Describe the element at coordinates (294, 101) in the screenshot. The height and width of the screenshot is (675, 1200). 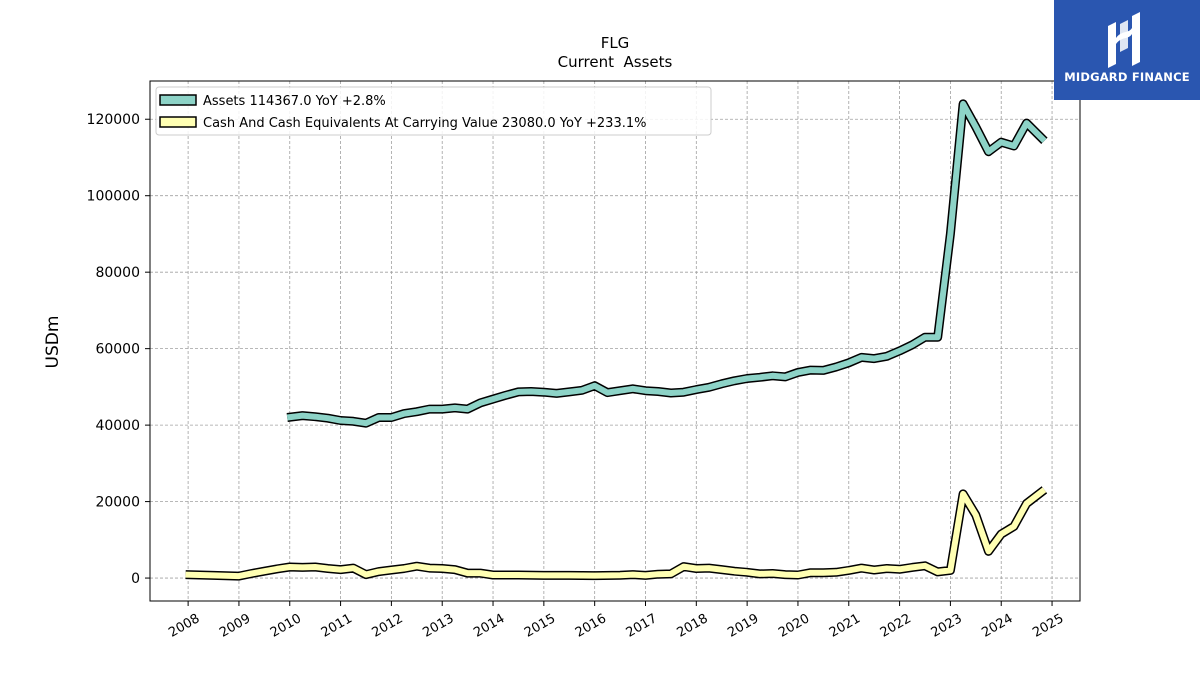
I see `legend-label: Assets 114367.0 YoY +2.8%` at that location.